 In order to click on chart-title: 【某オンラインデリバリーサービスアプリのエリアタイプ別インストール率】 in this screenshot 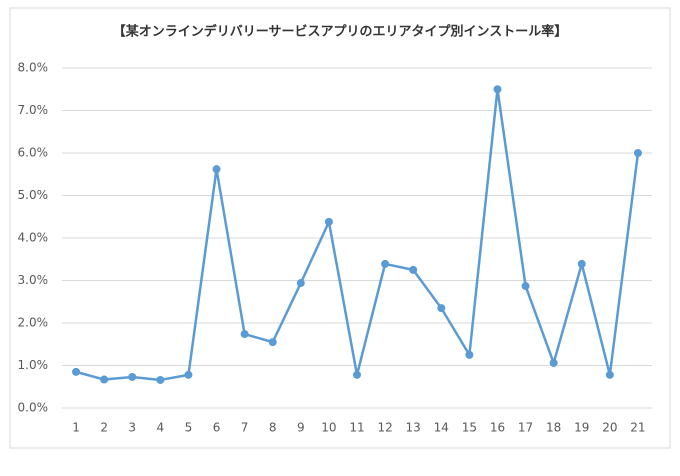, I will do `click(340, 32)`.